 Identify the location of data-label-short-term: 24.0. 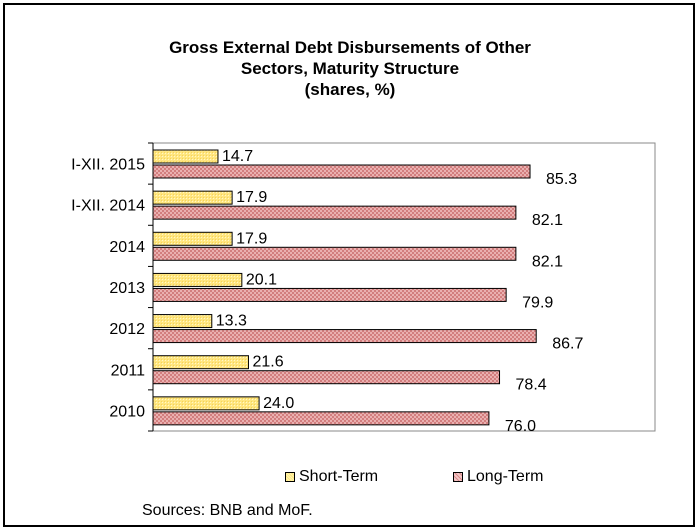
(278, 403).